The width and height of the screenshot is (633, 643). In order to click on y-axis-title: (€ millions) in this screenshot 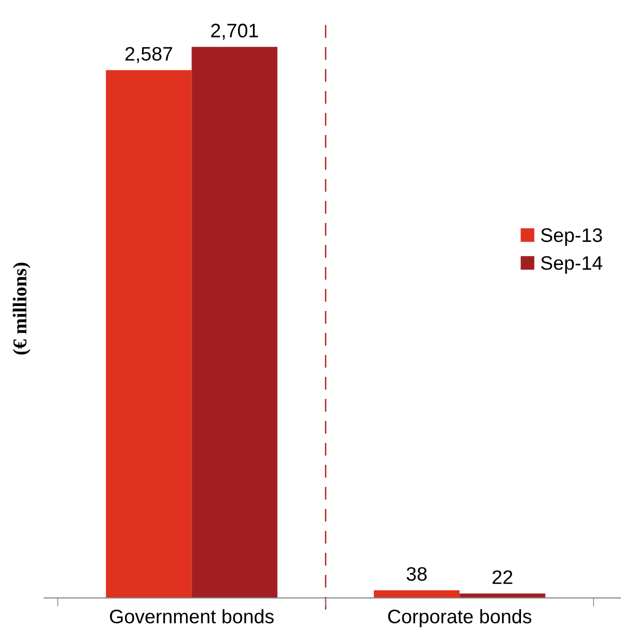, I will do `click(21, 308)`.